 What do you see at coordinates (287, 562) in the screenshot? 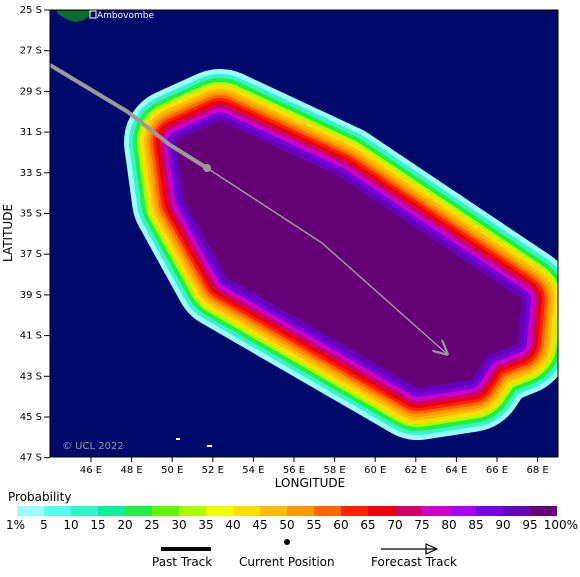
I see `key-current-position-label: Current Position` at bounding box center [287, 562].